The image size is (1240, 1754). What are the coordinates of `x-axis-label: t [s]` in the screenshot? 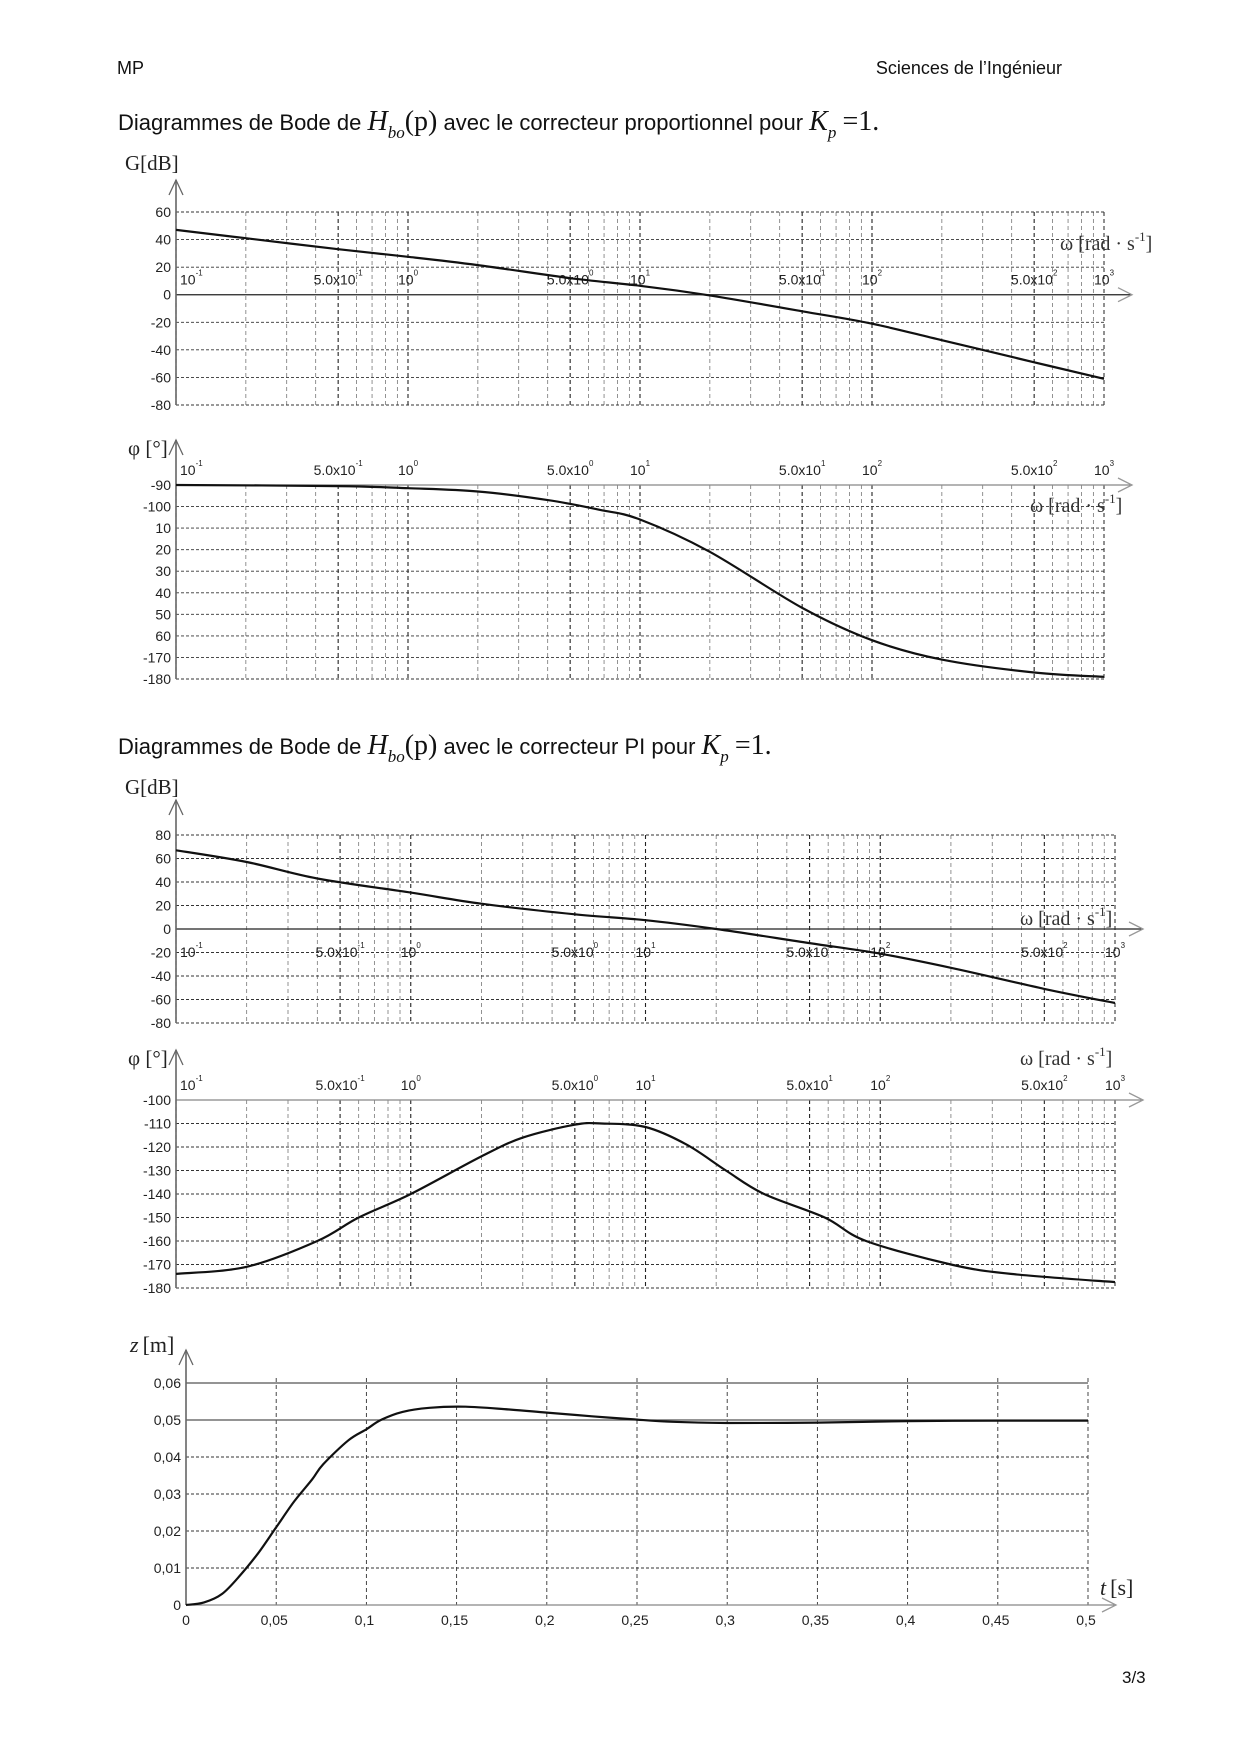 It's located at (1116, 1587).